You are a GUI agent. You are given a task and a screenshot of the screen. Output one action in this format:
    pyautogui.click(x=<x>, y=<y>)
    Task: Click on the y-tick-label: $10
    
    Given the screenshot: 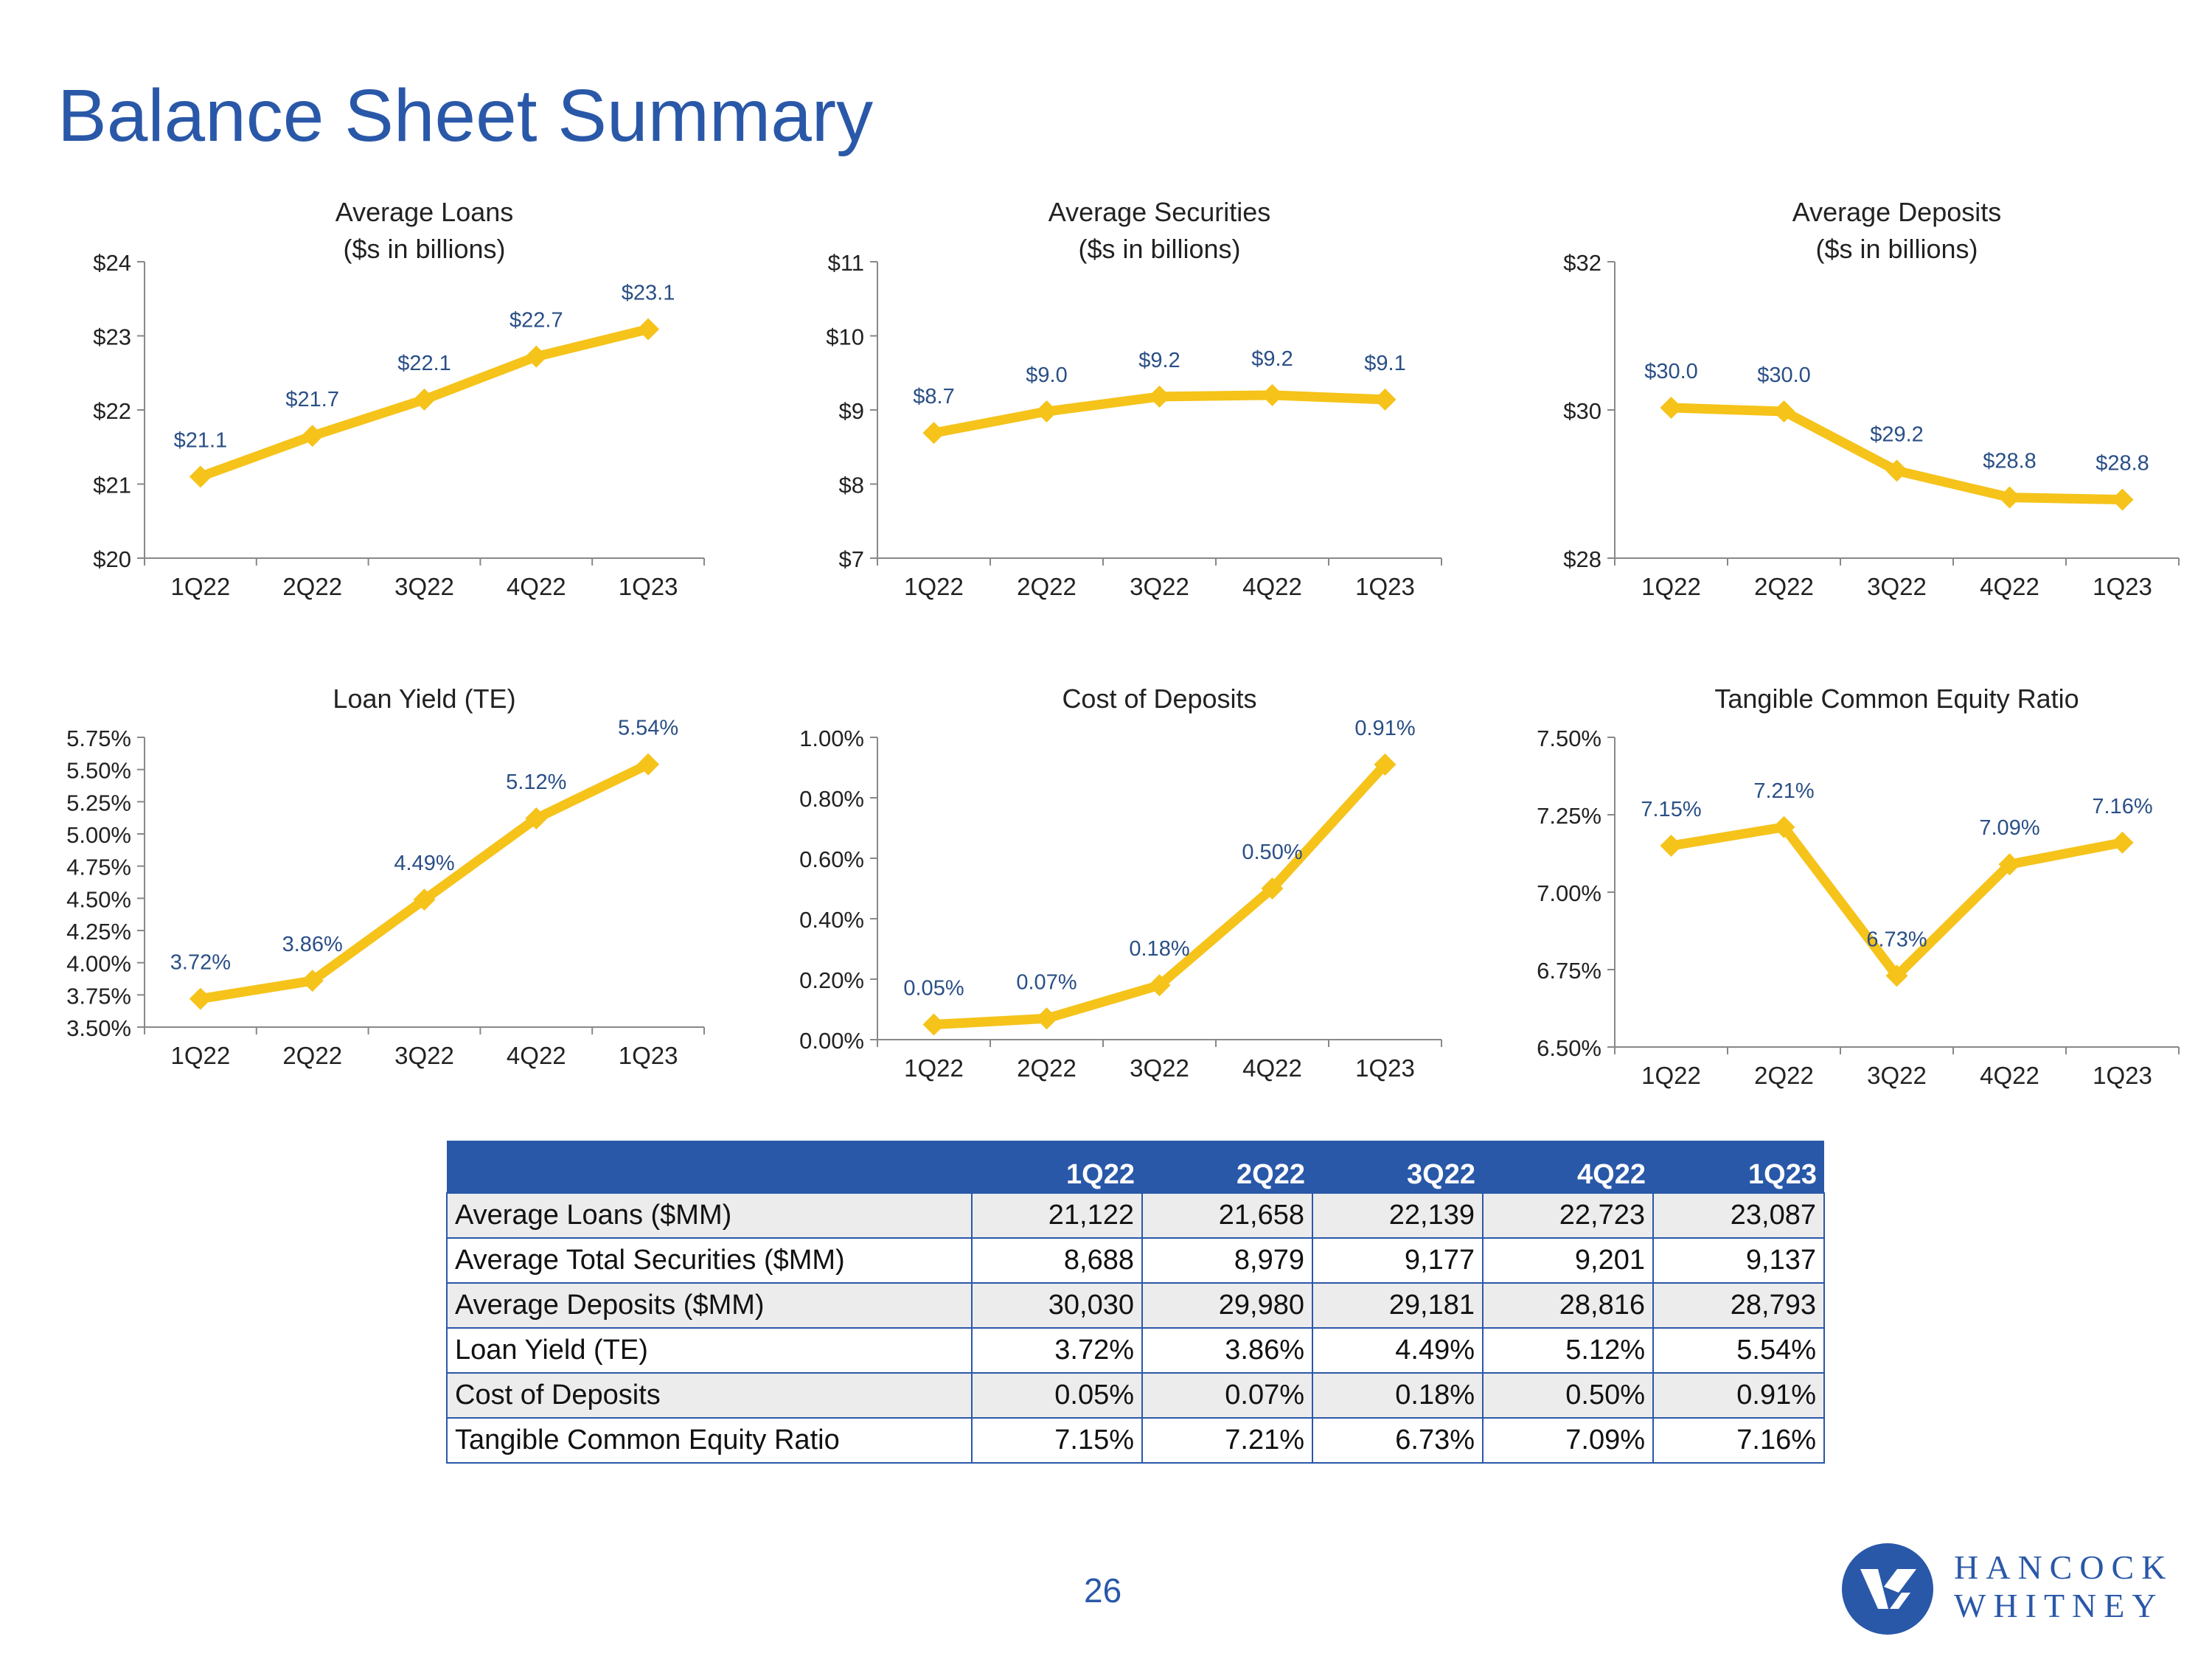 What is the action you would take?
    pyautogui.click(x=845, y=337)
    